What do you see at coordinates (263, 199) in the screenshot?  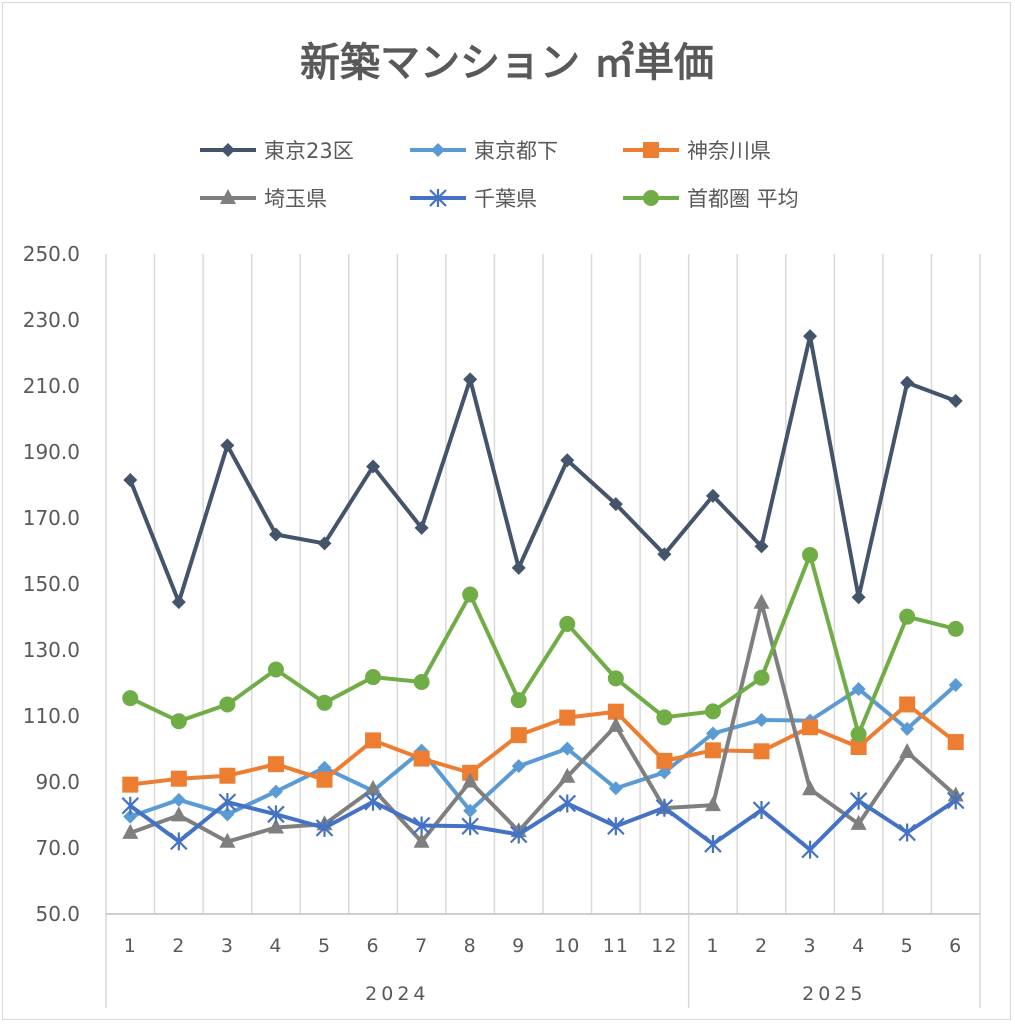 I see `legend-entry: 埼玉県` at bounding box center [263, 199].